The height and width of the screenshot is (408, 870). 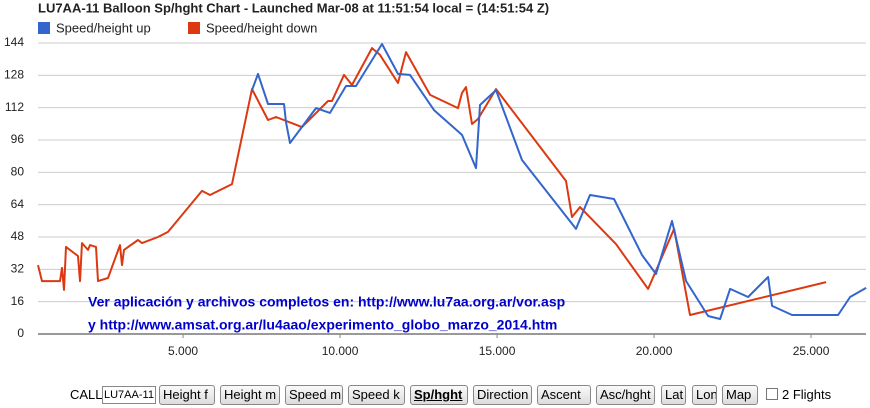 I want to click on button: Speed k, so click(x=376, y=395).